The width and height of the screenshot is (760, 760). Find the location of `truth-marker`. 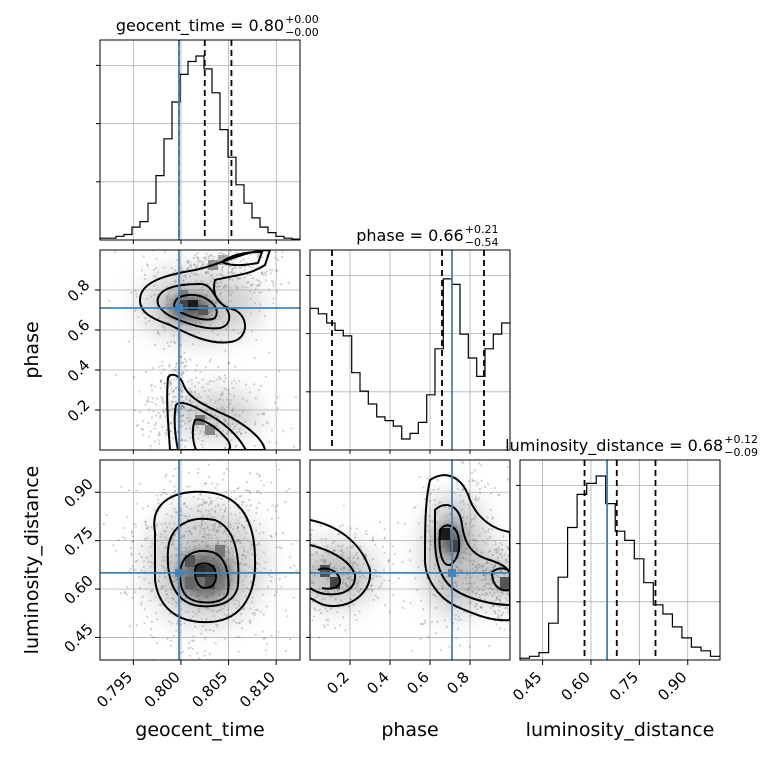

truth-marker is located at coordinates (179, 572).